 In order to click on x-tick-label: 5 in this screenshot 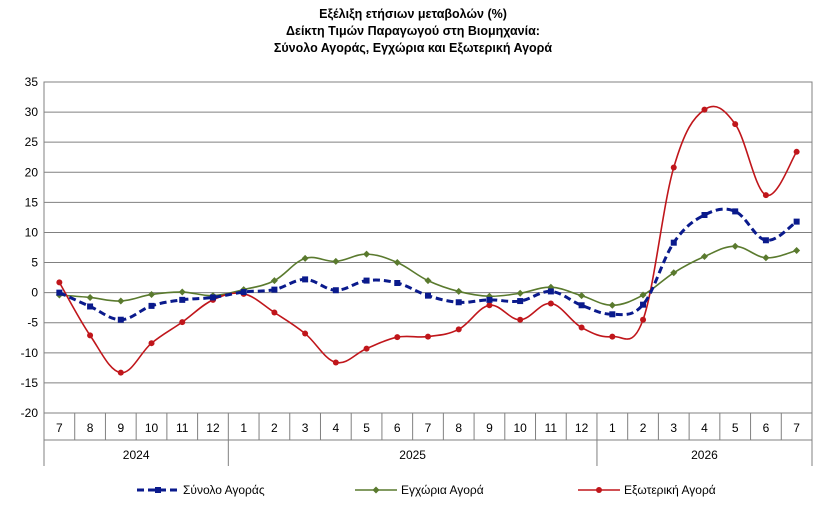, I will do `click(735, 428)`.